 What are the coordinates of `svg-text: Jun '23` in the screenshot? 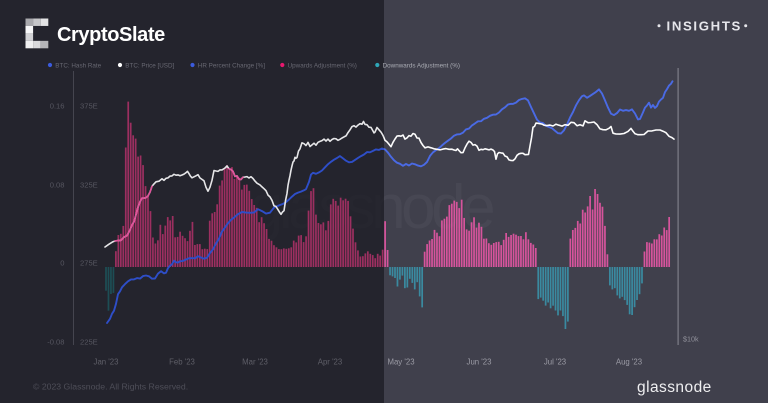 It's located at (479, 362).